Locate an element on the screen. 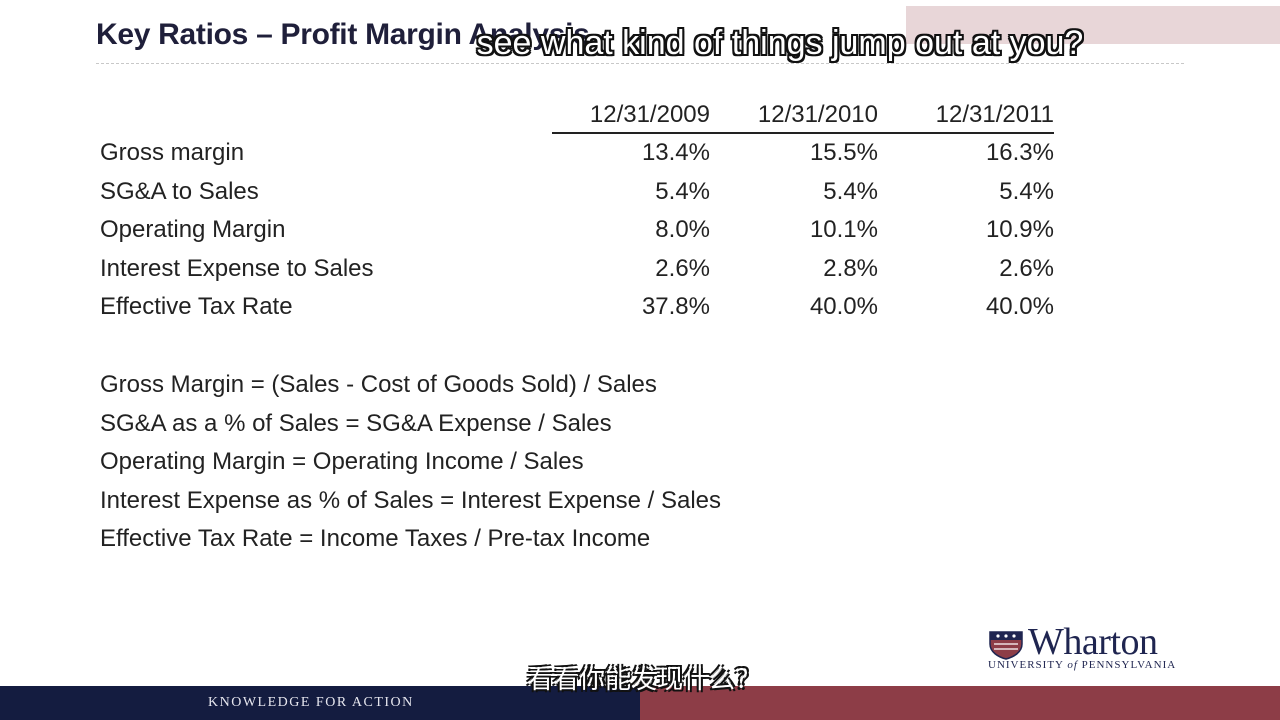  table-cell: 2.8% is located at coordinates (850, 268).